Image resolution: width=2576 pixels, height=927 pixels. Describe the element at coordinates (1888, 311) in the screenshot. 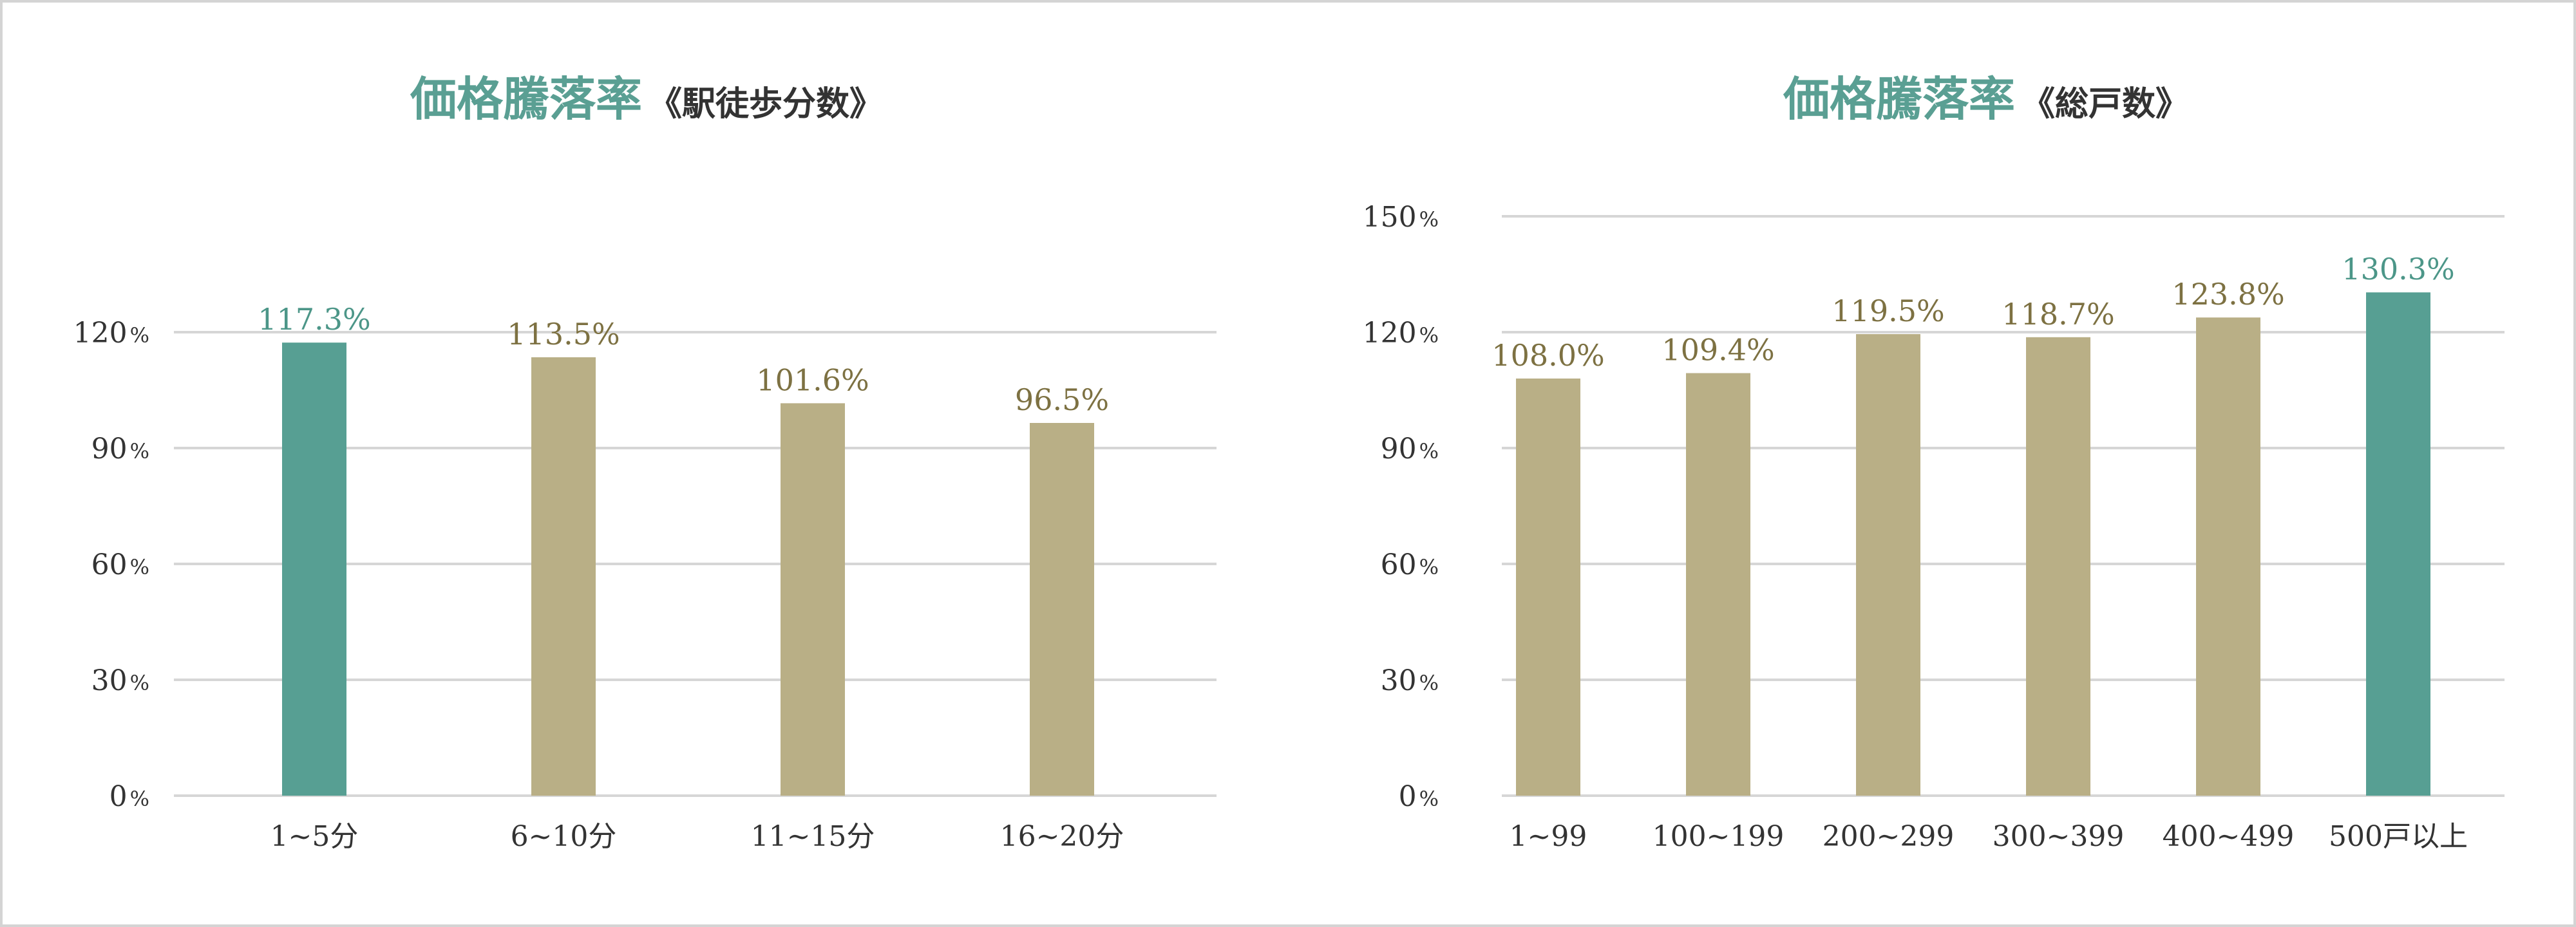

I see `value-label: 119.5%` at that location.